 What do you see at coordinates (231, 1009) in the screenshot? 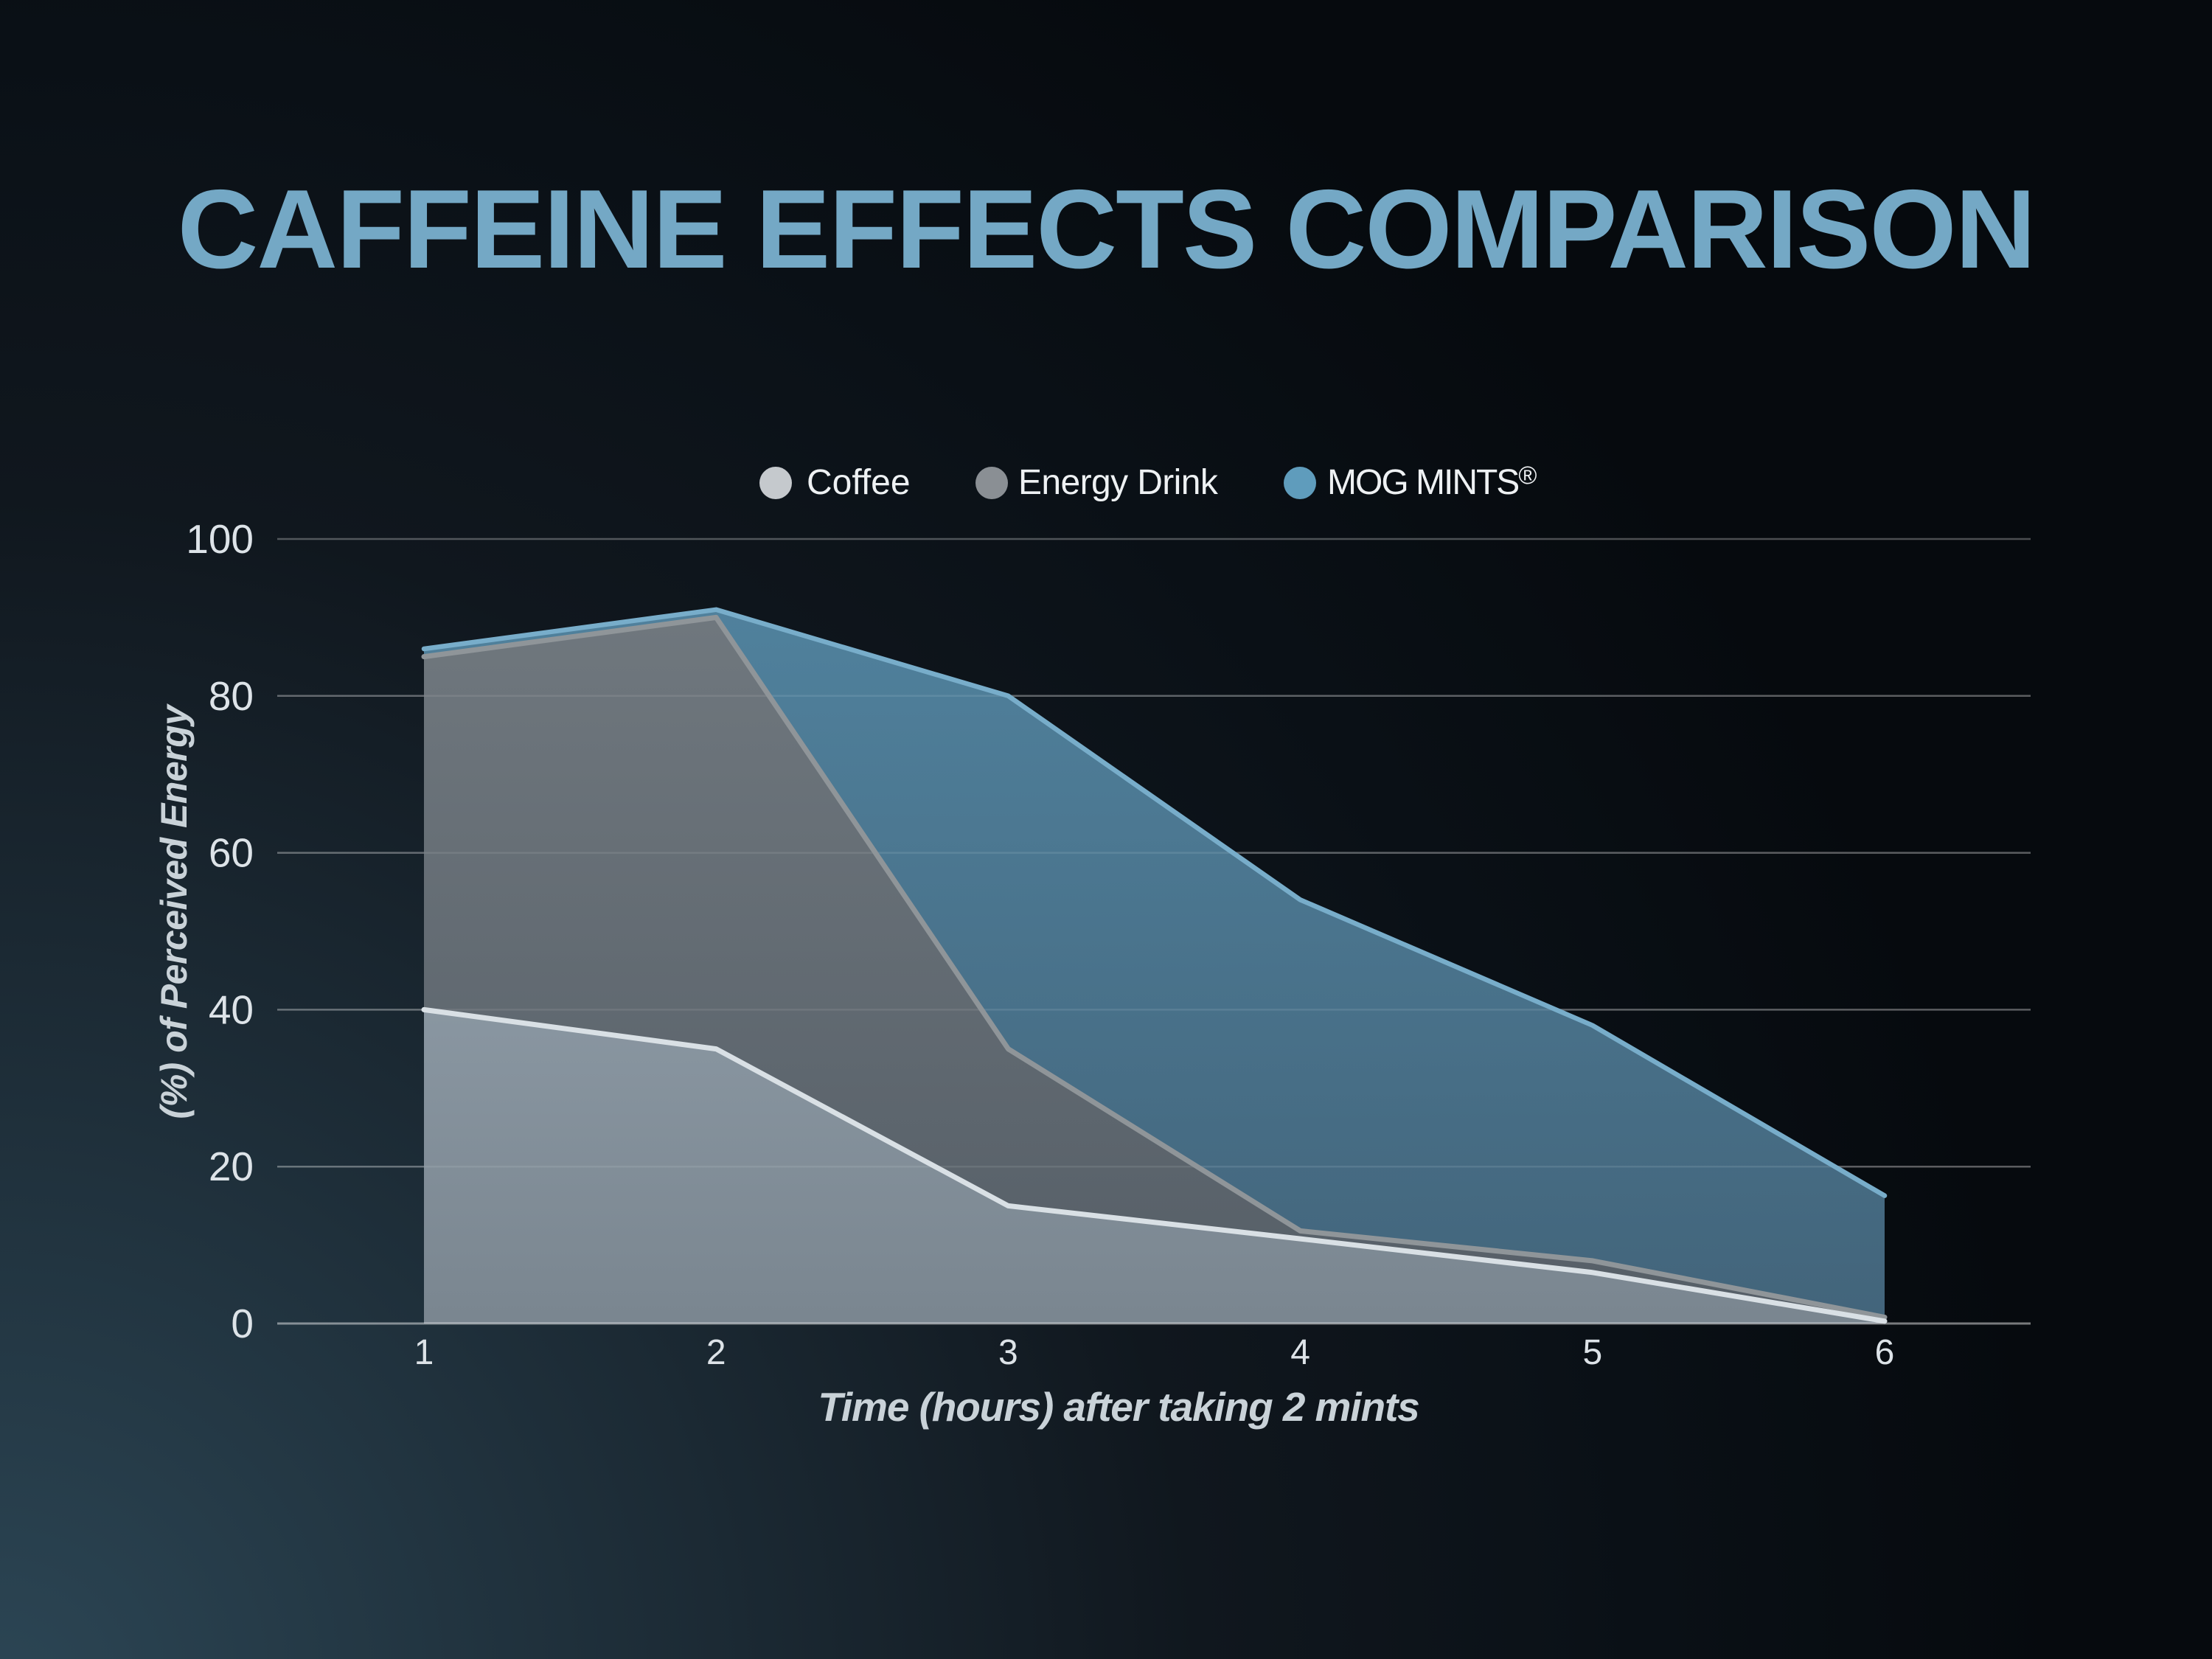
I see `svg-text: 40` at bounding box center [231, 1009].